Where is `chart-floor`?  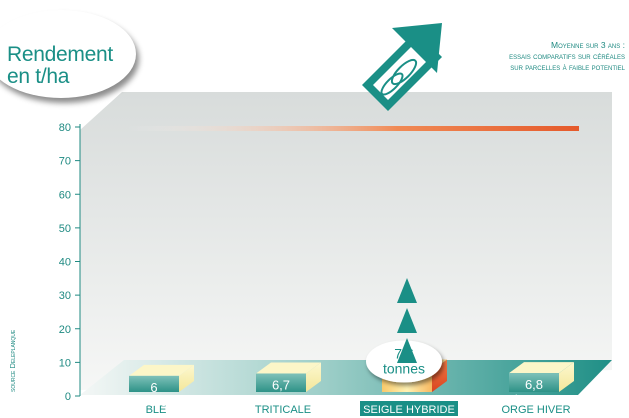 chart-floor is located at coordinates (346, 377).